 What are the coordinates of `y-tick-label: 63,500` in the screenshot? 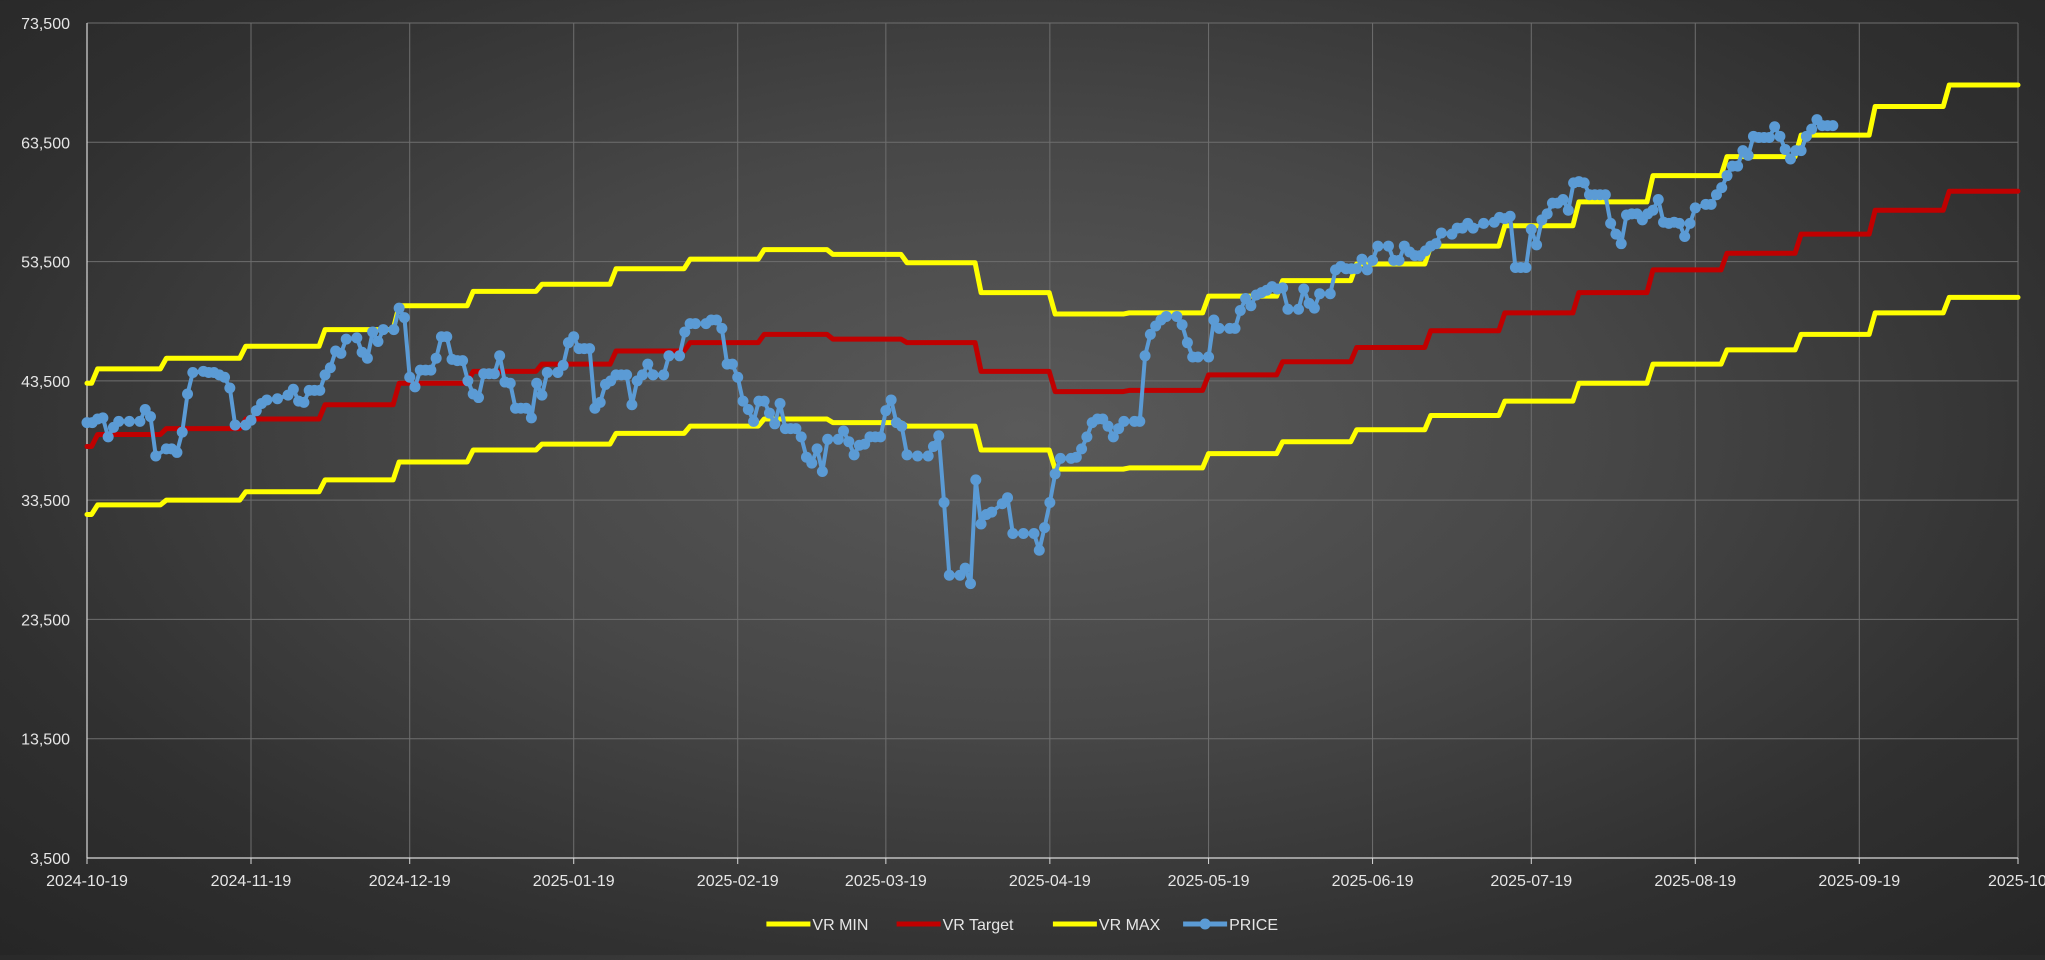 It's located at (45, 143).